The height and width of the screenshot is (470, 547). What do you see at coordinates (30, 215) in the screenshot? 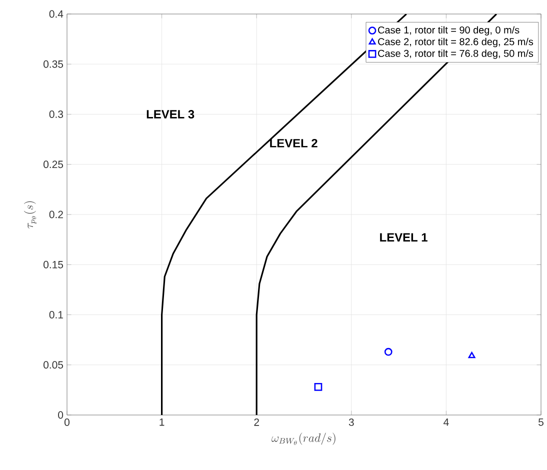
I see `y-axis-title: $\tau_{p_\theta}(s)$` at bounding box center [30, 215].